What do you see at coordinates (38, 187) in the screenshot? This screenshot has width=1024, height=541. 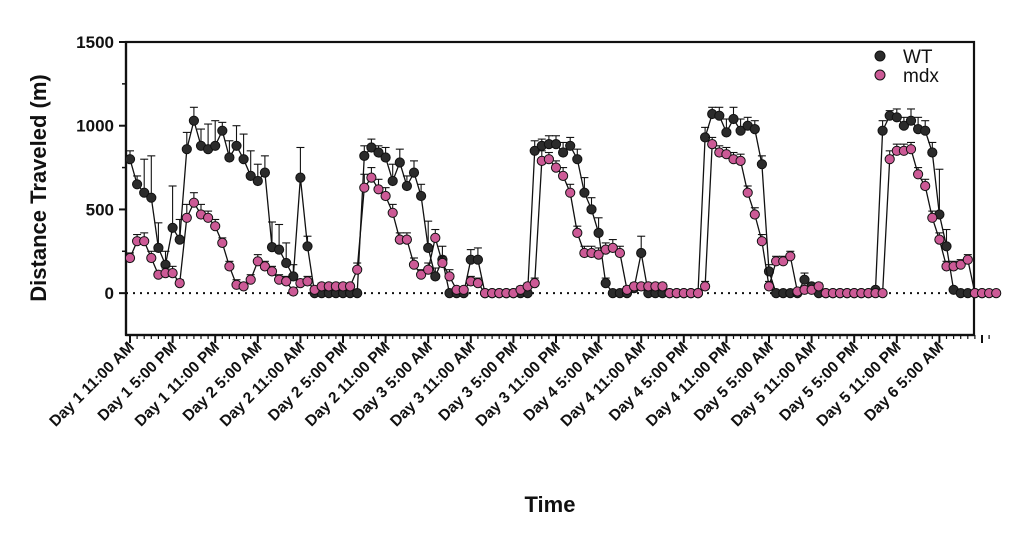 I see `y-axis-title: Distance Traveled (m)` at bounding box center [38, 187].